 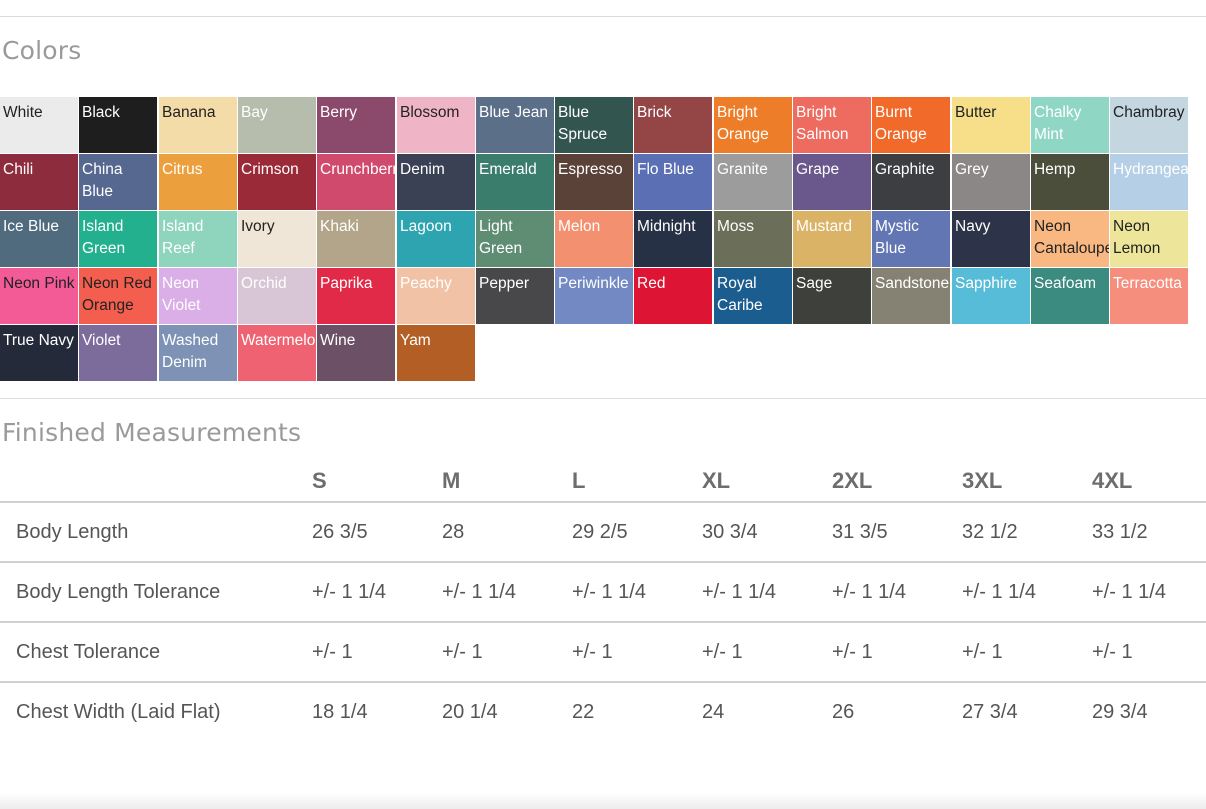 What do you see at coordinates (991, 182) in the screenshot?
I see `color-swatch: Grey` at bounding box center [991, 182].